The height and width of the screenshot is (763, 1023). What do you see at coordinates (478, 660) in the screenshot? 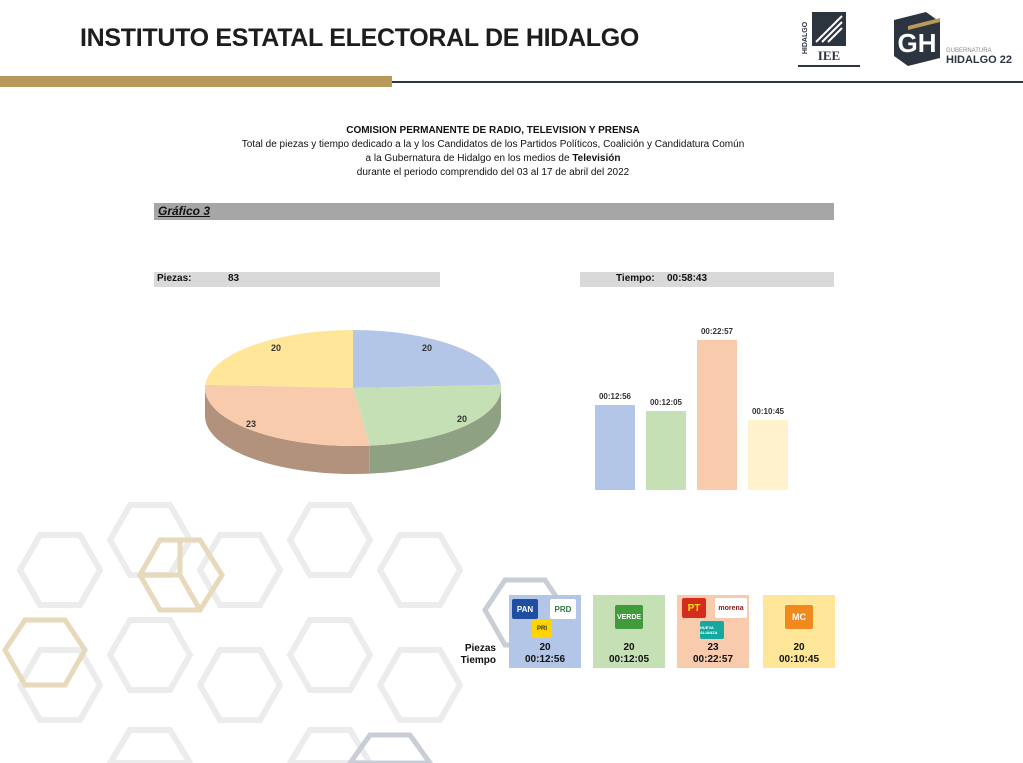
I see `row-label-tiempo: Tiempo` at bounding box center [478, 660].